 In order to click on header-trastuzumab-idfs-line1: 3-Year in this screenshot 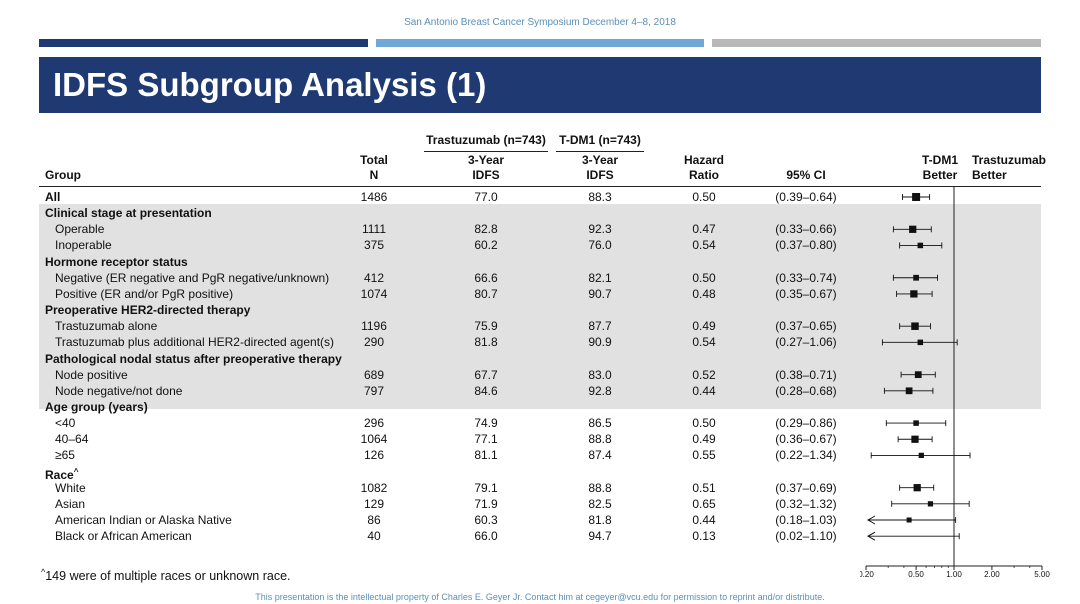, I will do `click(486, 160)`.